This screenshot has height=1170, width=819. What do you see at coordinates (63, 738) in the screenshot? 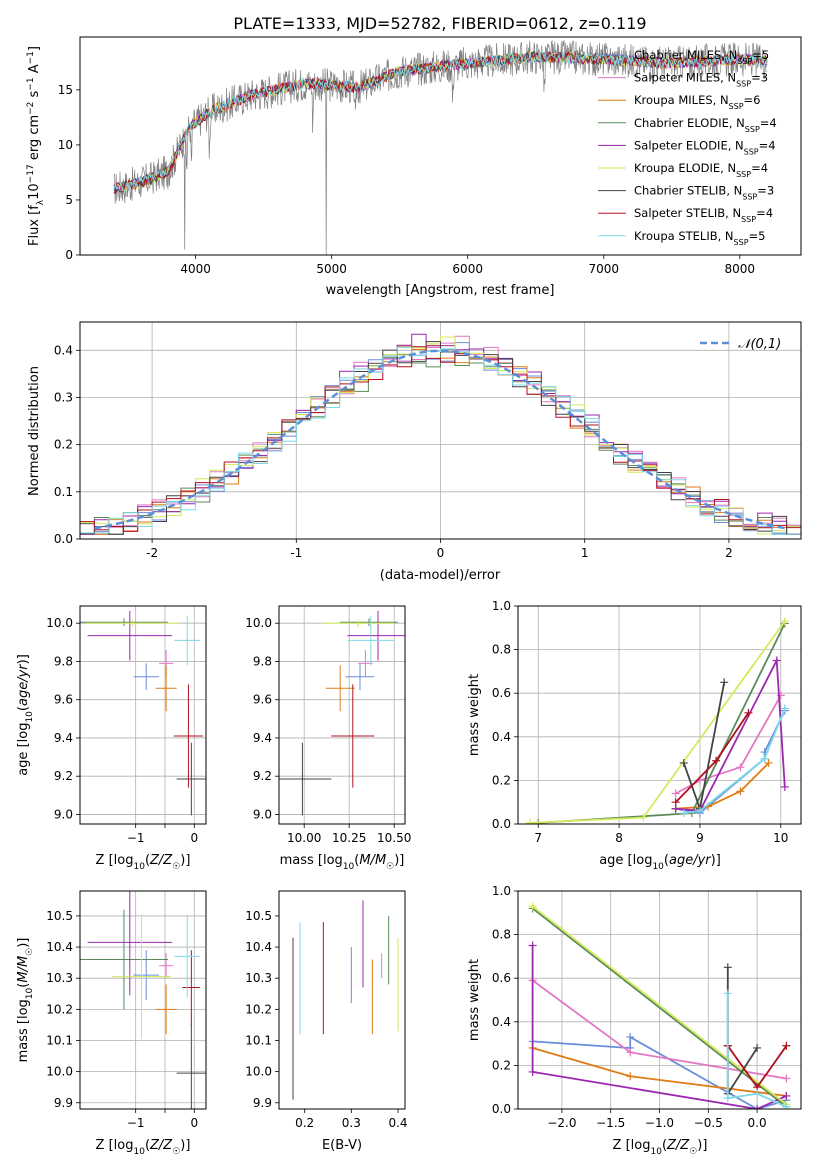
I see `age_vs_Z-ytick-label: 9.4` at bounding box center [63, 738].